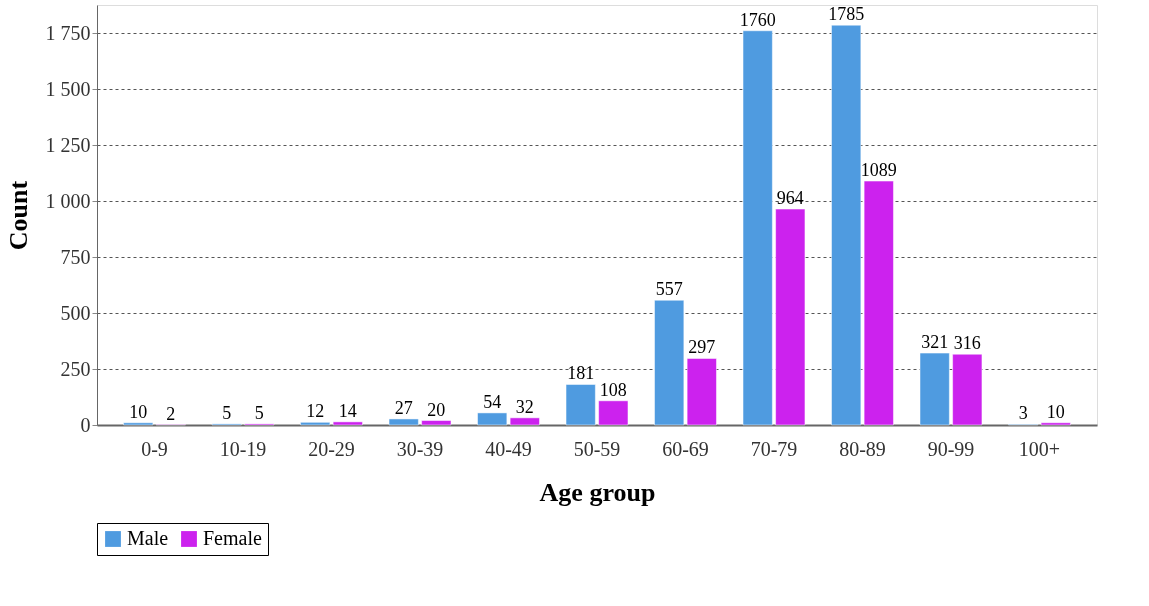 The height and width of the screenshot is (606, 1149). I want to click on y-axis-title: Count, so click(18, 215).